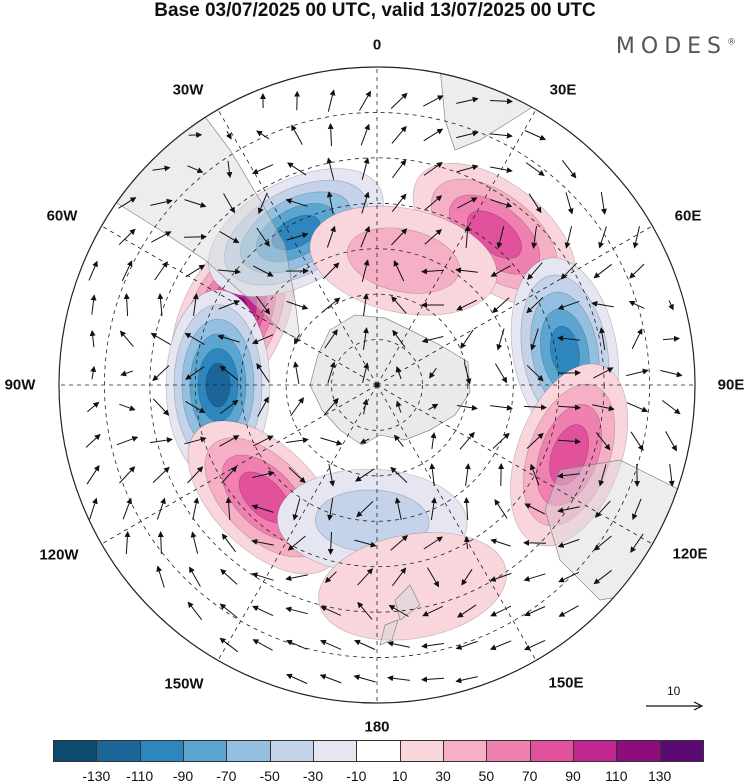  What do you see at coordinates (659, 776) in the screenshot?
I see `colorbar-tick-label: 130` at bounding box center [659, 776].